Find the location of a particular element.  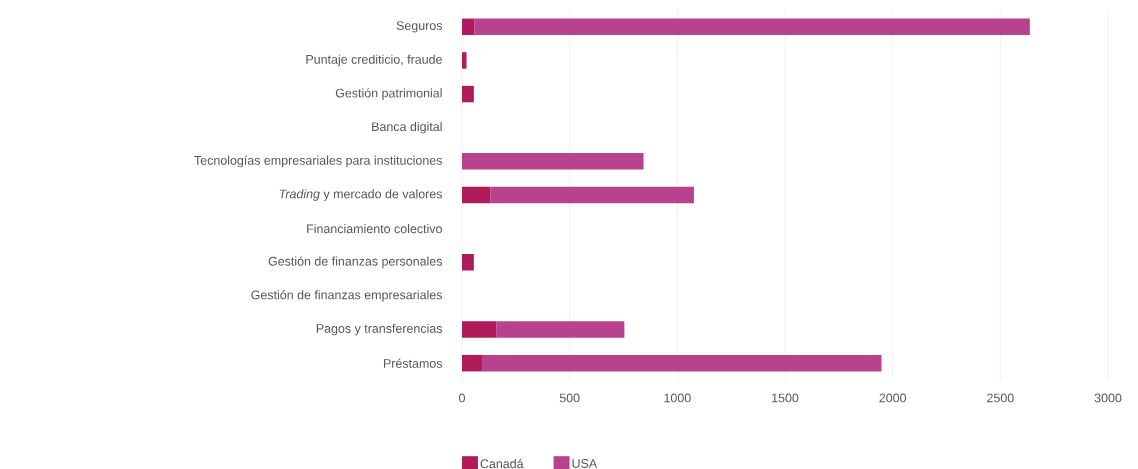

x-tick-label: 500 is located at coordinates (569, 398).